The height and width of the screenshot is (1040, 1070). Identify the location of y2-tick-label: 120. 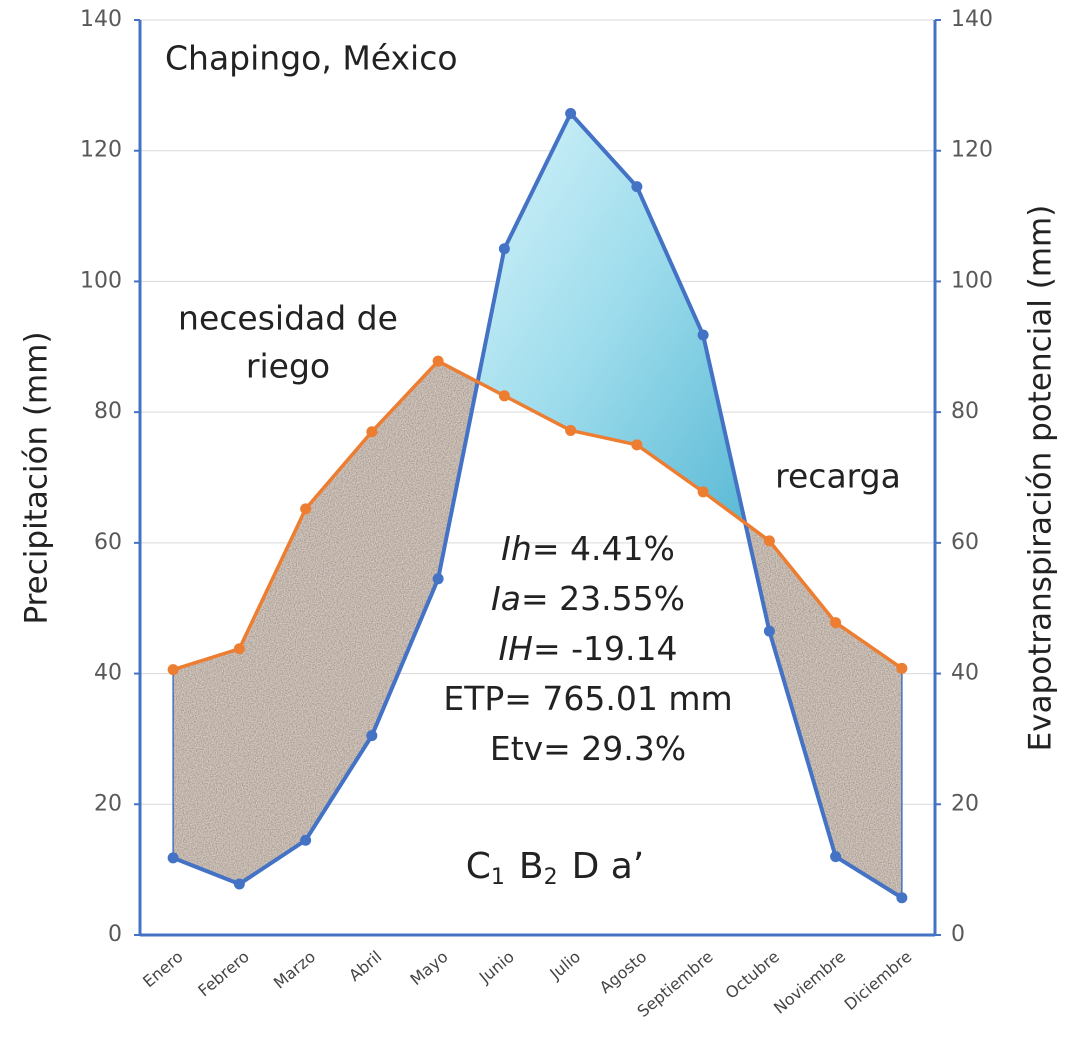
(972, 150).